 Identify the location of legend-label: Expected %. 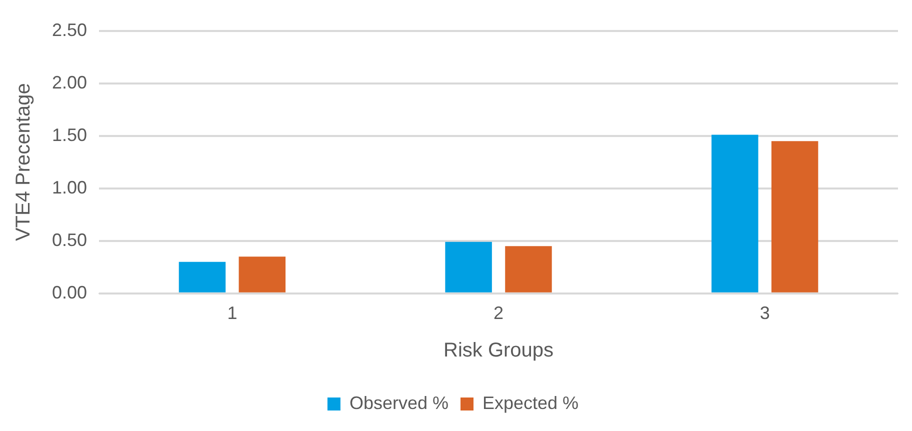
(530, 402).